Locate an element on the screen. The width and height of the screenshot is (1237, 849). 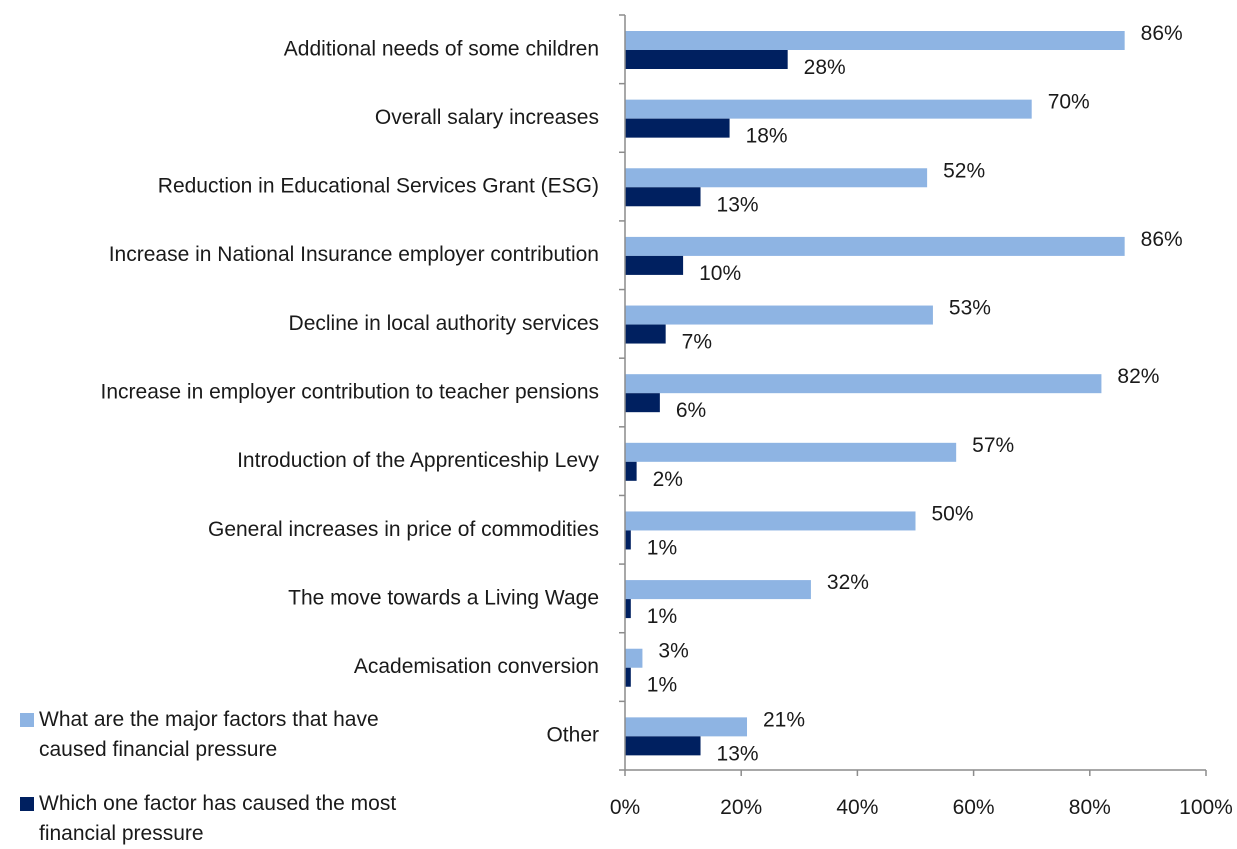
data-label-series-1: 57% is located at coordinates (993, 445).